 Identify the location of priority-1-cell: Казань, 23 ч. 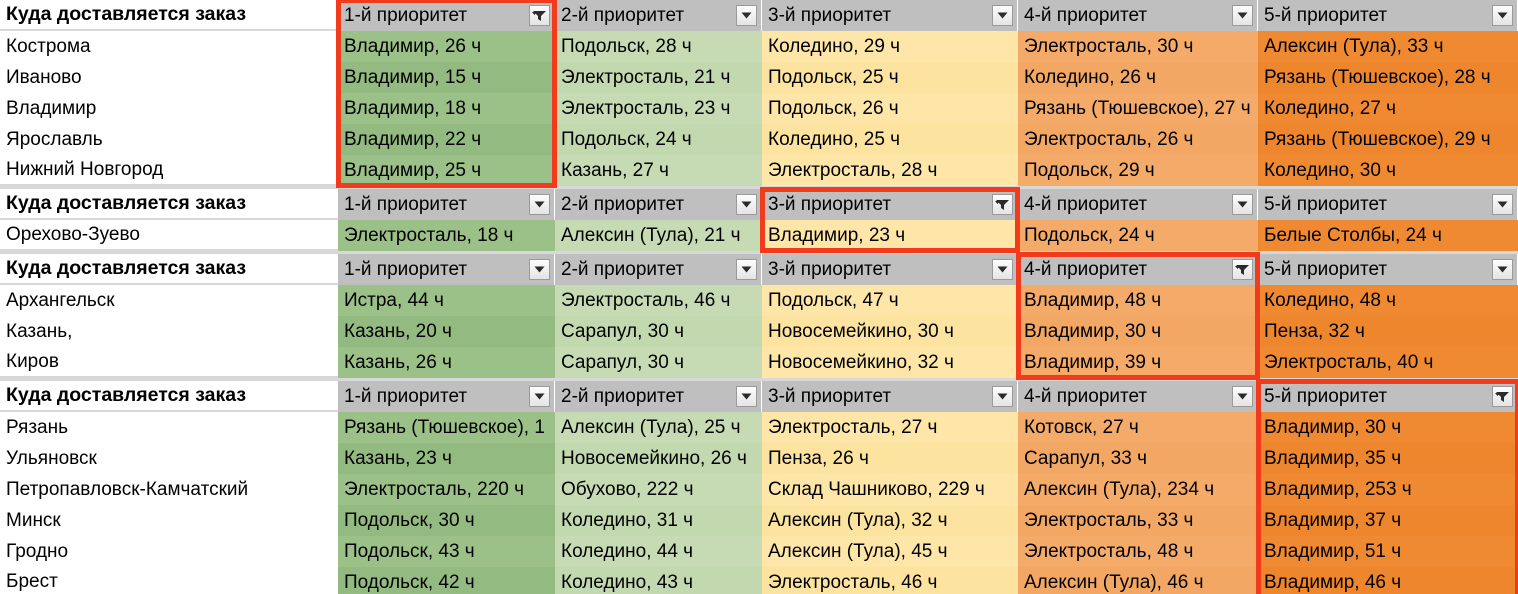
(446, 458).